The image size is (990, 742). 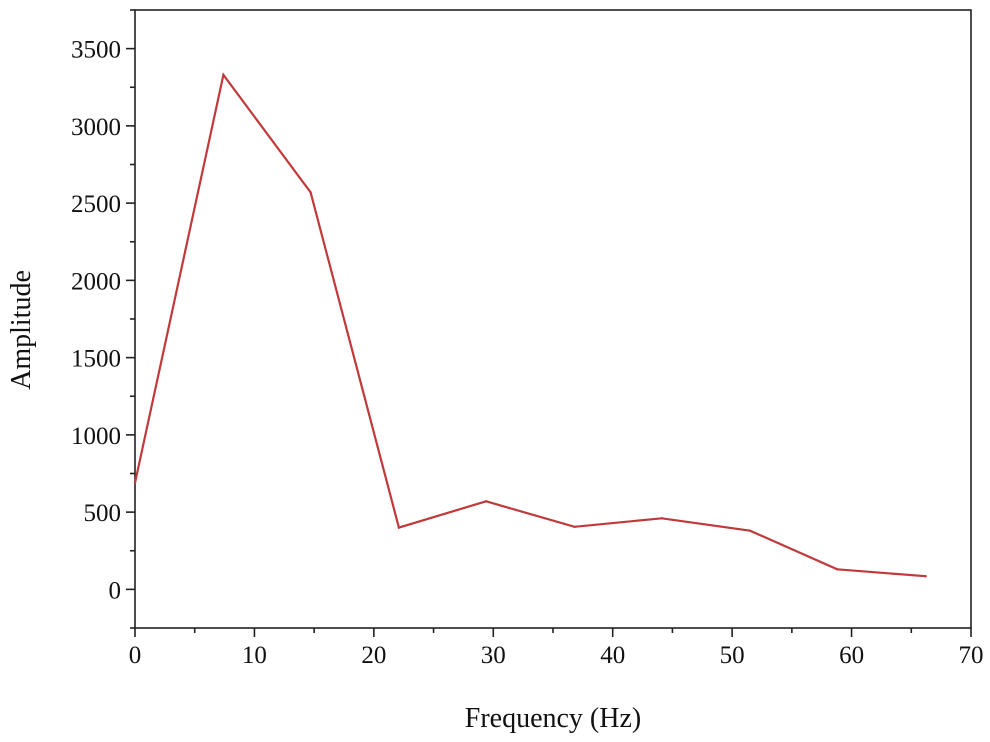 I want to click on x-tick-label: 0, so click(x=135, y=655).